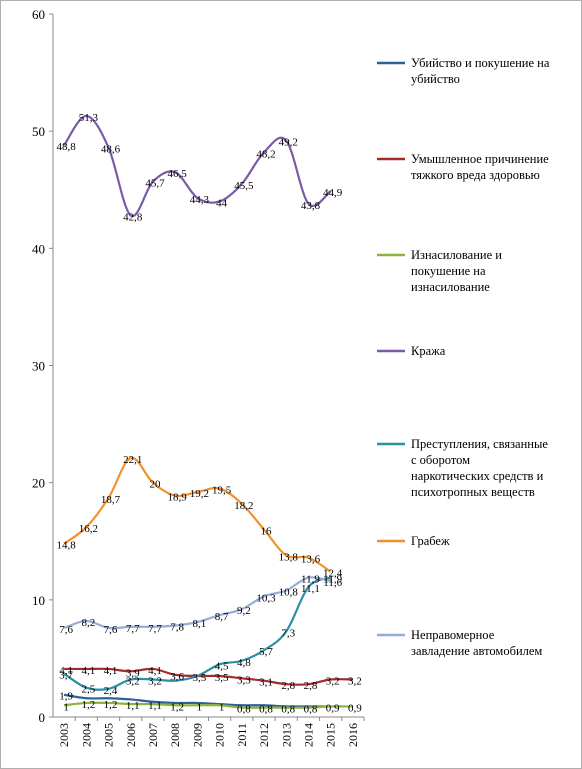 This screenshot has height=769, width=582. I want to click on data-label: 44, so click(222, 203).